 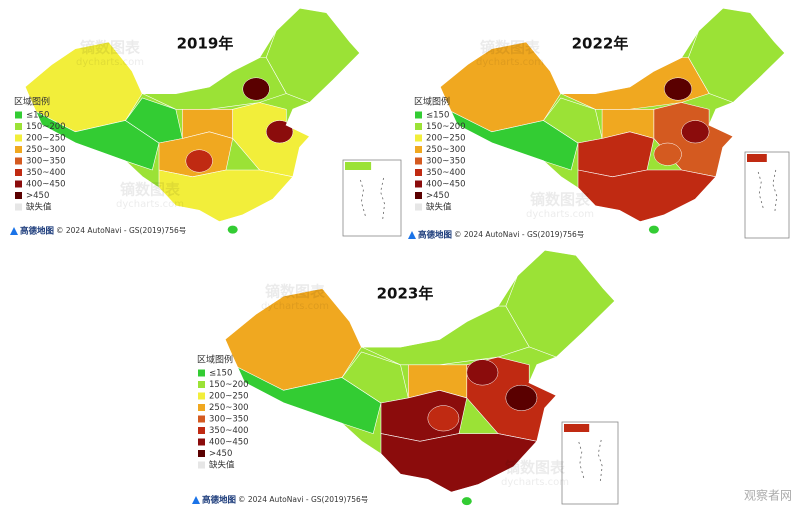 What do you see at coordinates (405, 294) in the screenshot?
I see `map-title: 2023年` at bounding box center [405, 294].